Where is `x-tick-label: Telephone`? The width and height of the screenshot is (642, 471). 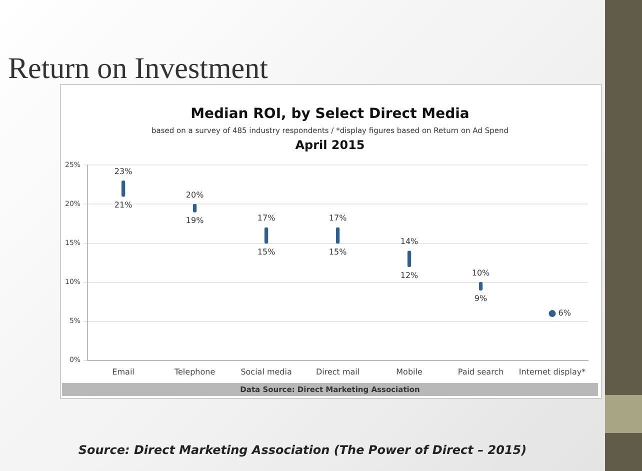 x-tick-label: Telephone is located at coordinates (194, 371).